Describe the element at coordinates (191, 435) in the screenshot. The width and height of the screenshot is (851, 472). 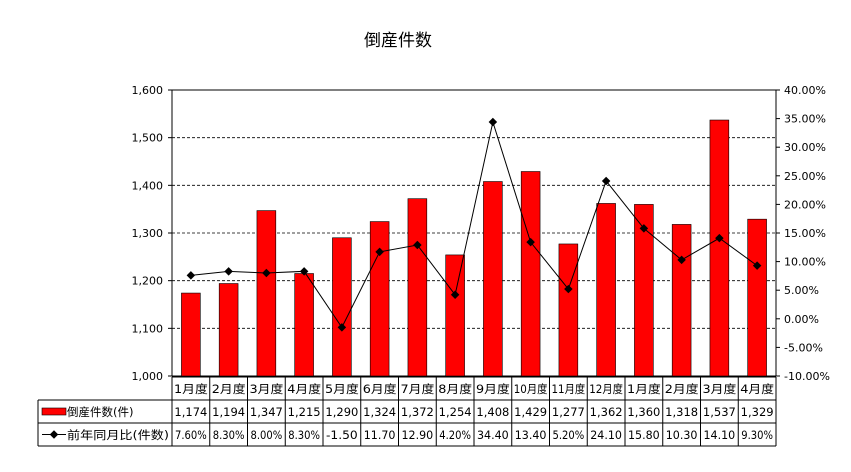
I see `line-value-label: 7.60%` at that location.